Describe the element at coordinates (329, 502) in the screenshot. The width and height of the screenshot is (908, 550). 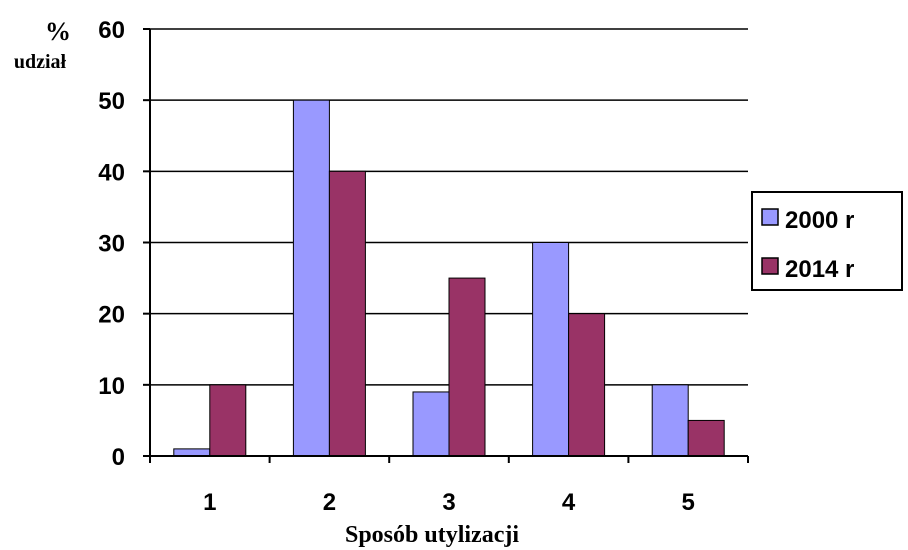
I see `x-tick-label: 2` at that location.